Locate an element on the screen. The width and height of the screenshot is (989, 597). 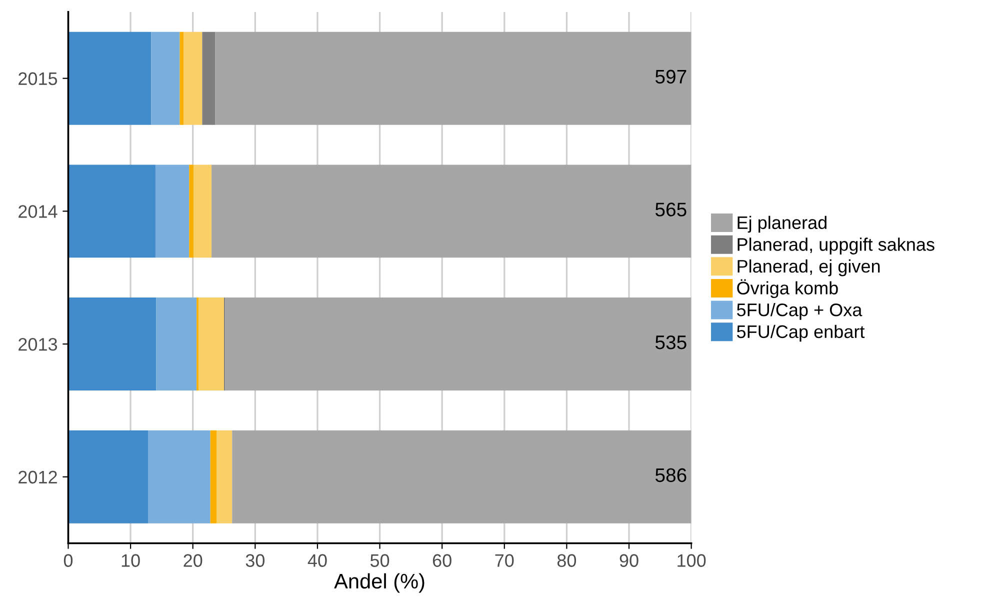
x-tick-label: 30 is located at coordinates (255, 560).